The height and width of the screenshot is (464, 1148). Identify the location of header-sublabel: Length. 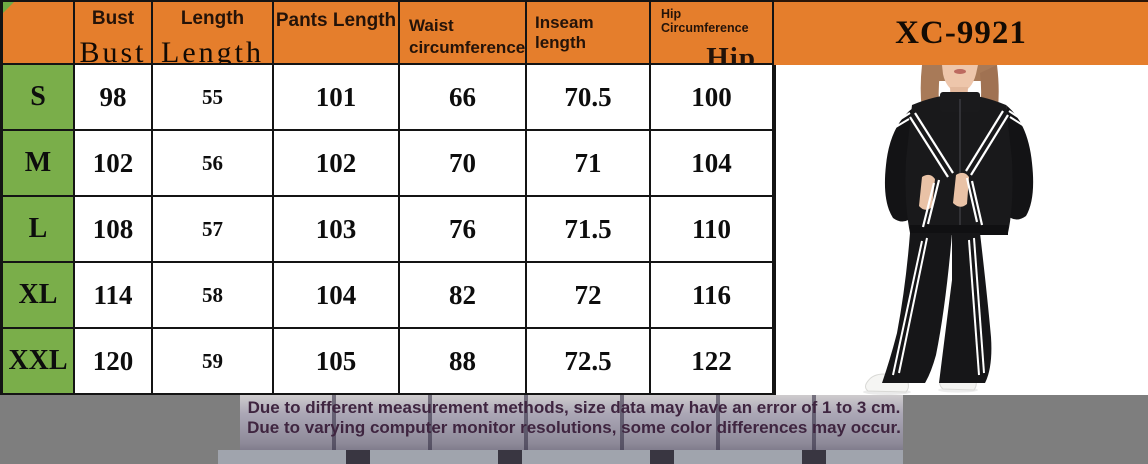
(212, 50).